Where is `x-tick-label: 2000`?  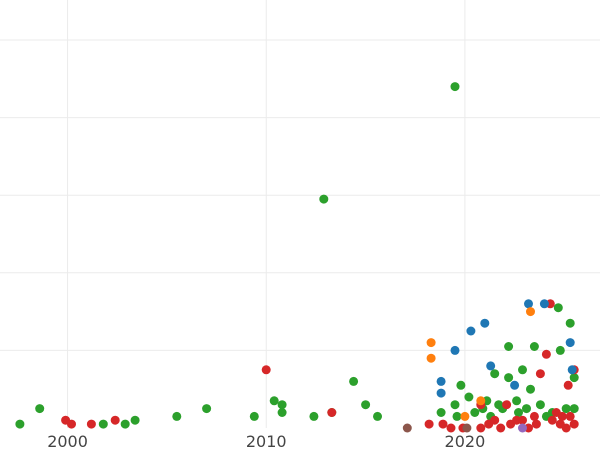 x-tick-label: 2000 is located at coordinates (67, 441).